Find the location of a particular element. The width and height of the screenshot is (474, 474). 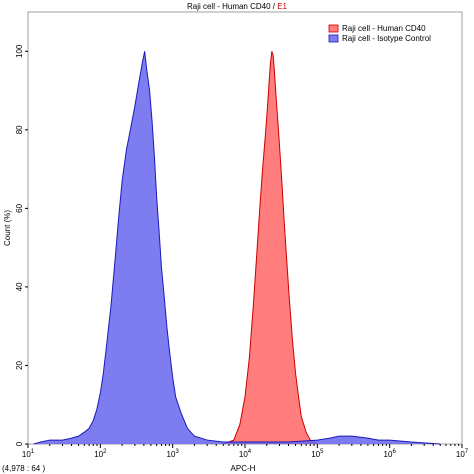

y-tick-label: 100 is located at coordinates (19, 51).